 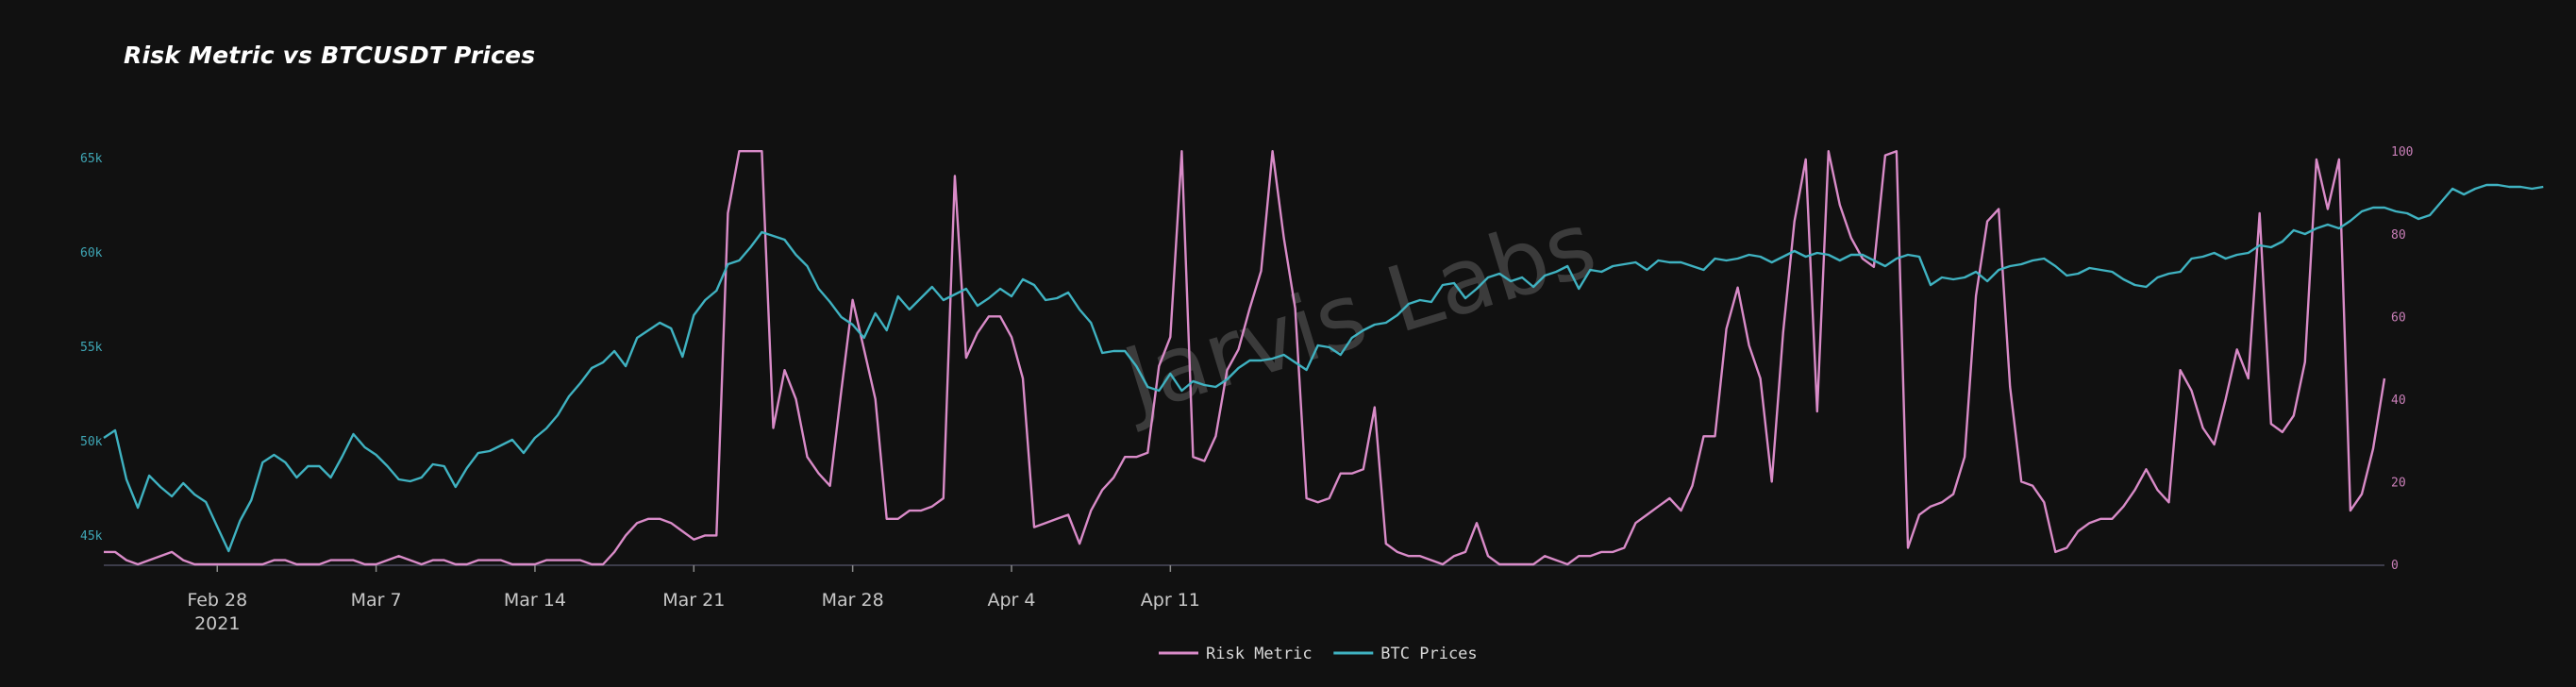 What do you see at coordinates (2398, 236) in the screenshot?
I see `y-right-tick-label: 80` at bounding box center [2398, 236].